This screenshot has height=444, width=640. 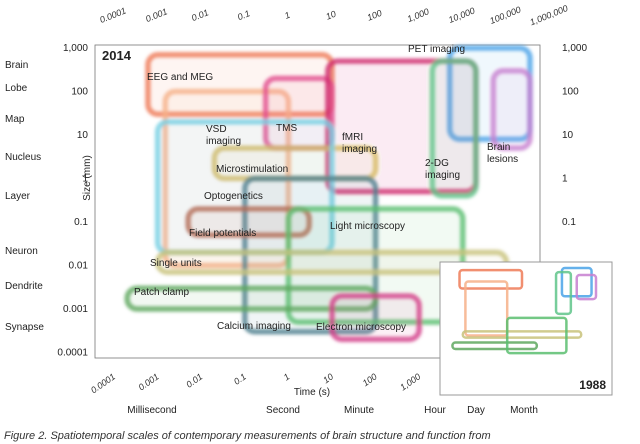 I want to click on y-tick-label-right: 1,000, so click(x=574, y=48).